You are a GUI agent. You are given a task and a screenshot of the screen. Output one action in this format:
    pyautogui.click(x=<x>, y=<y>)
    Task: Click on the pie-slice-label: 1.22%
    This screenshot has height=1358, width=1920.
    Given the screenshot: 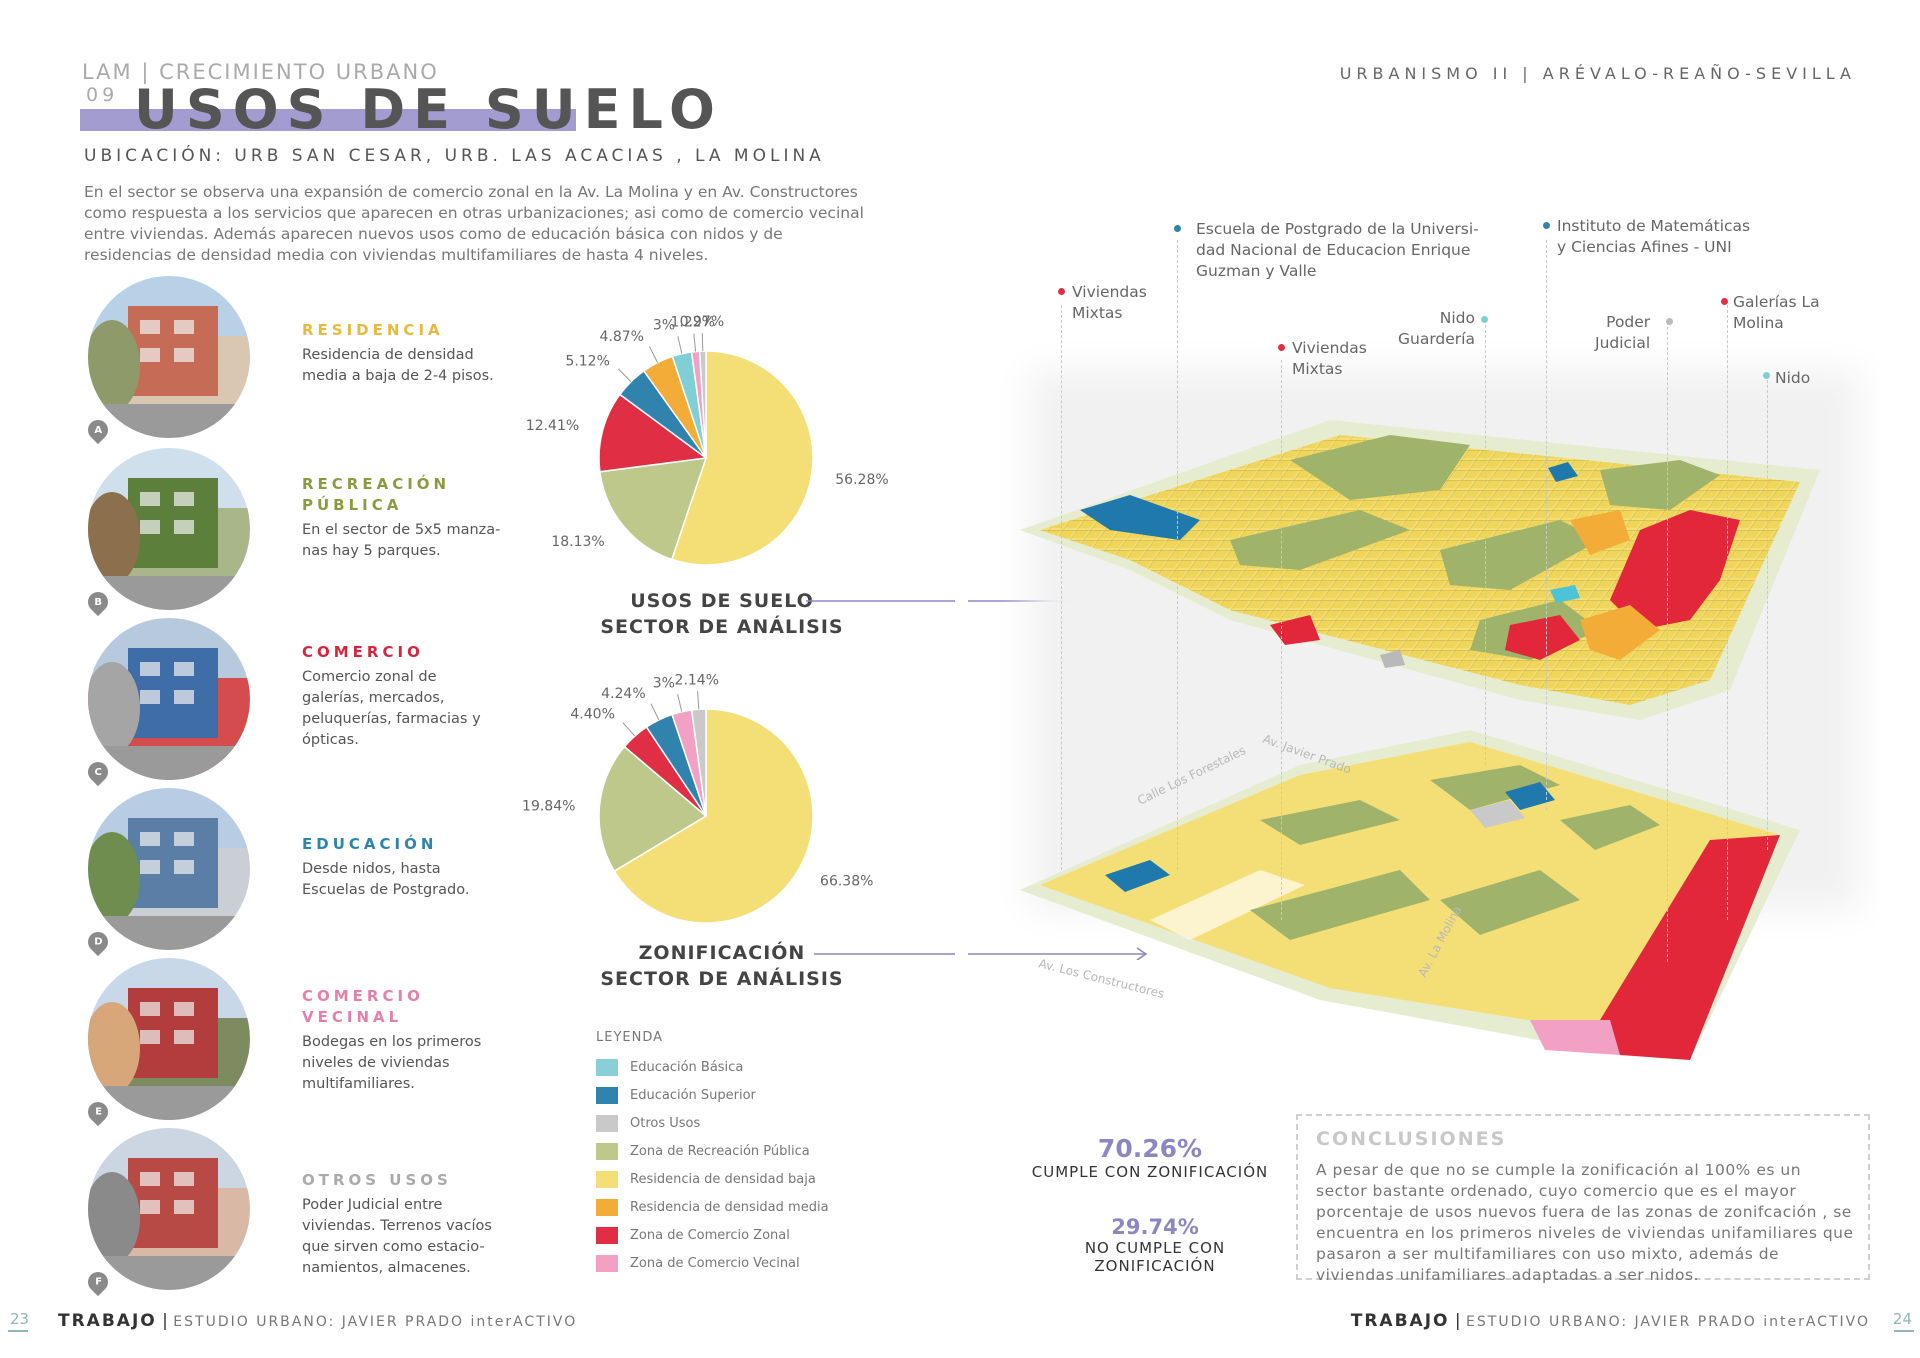 What is the action you would take?
    pyautogui.click(x=692, y=323)
    